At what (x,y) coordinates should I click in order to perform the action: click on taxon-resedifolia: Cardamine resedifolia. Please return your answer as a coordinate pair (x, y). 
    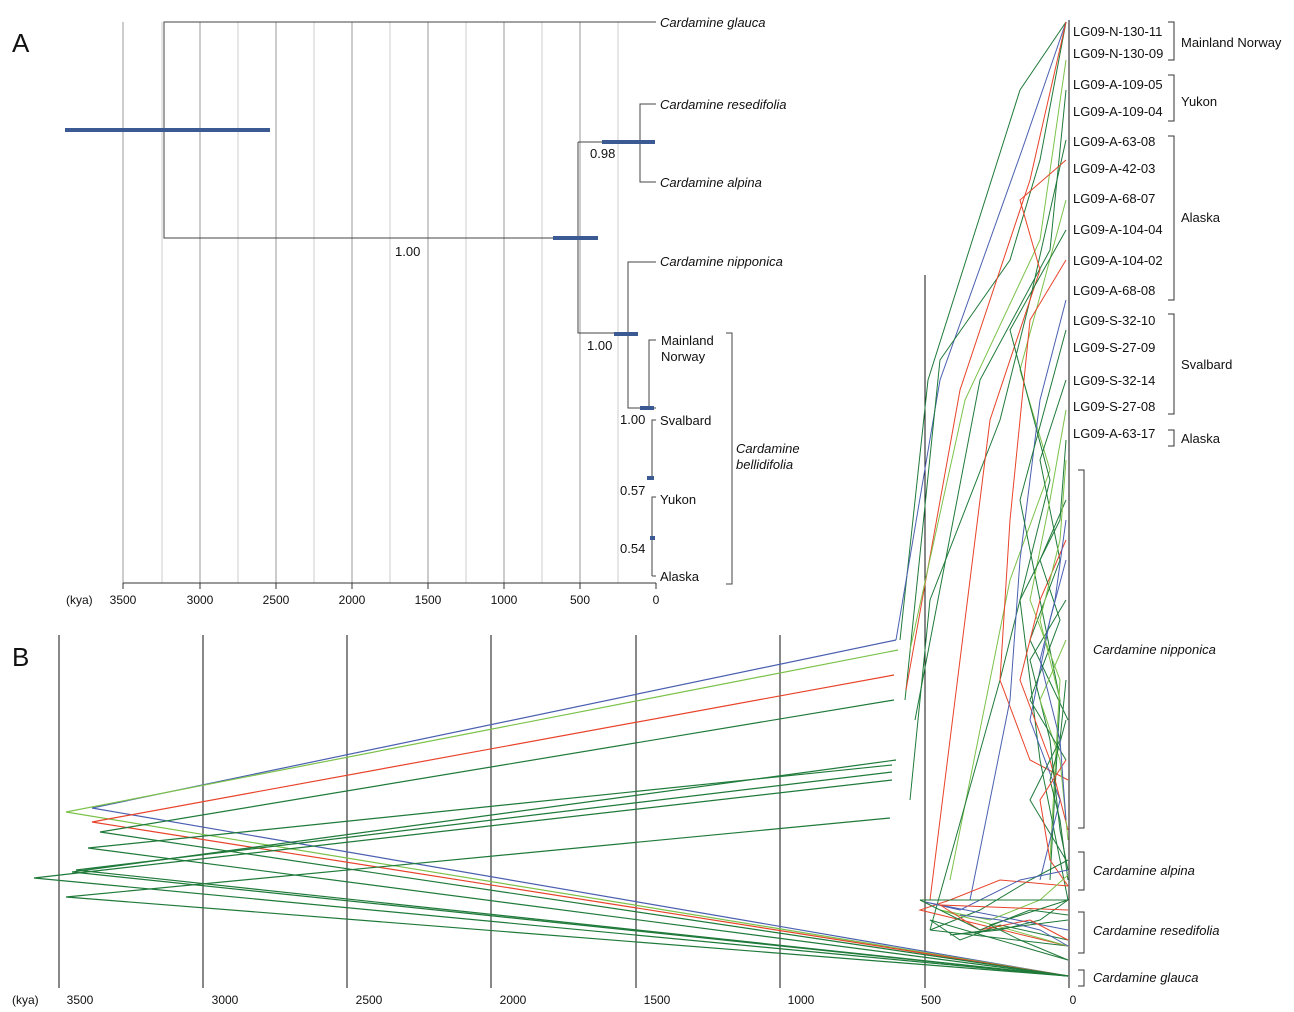
    Looking at the image, I should click on (723, 104).